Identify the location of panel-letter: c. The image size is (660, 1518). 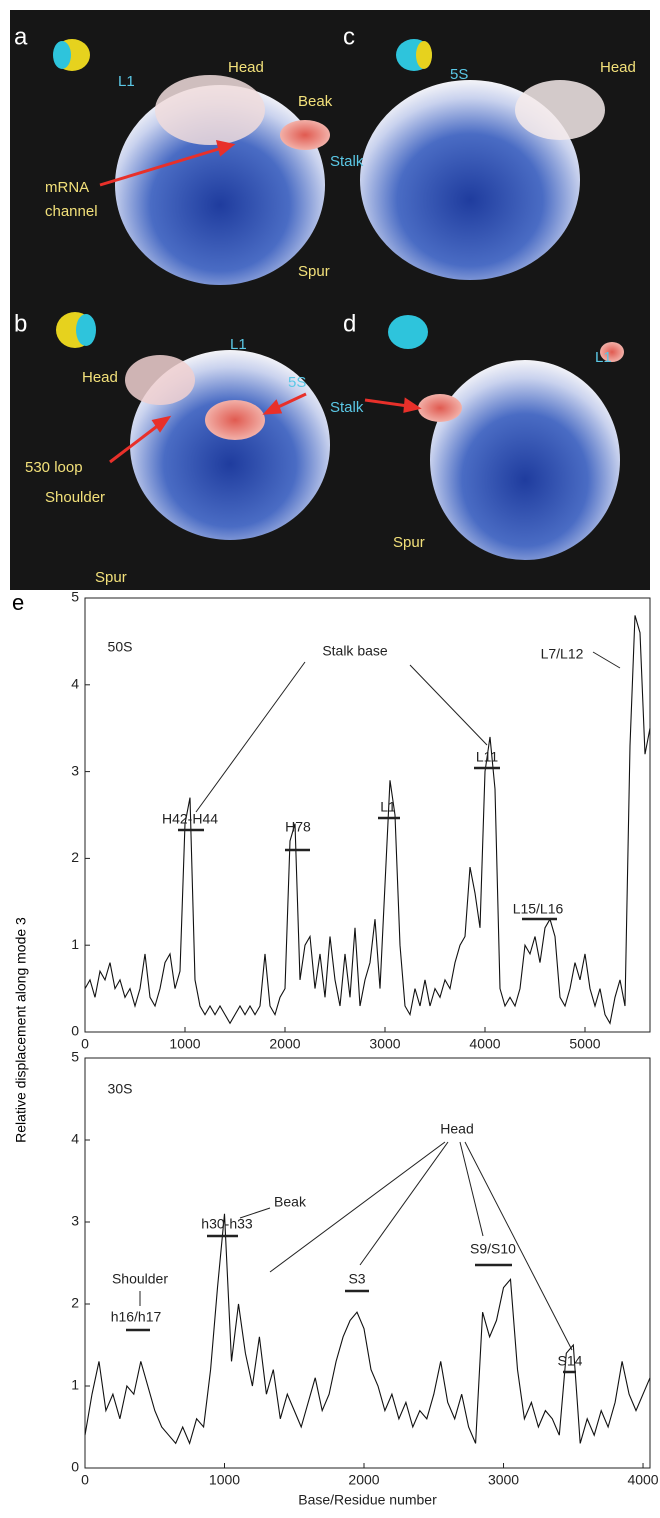
(349, 36).